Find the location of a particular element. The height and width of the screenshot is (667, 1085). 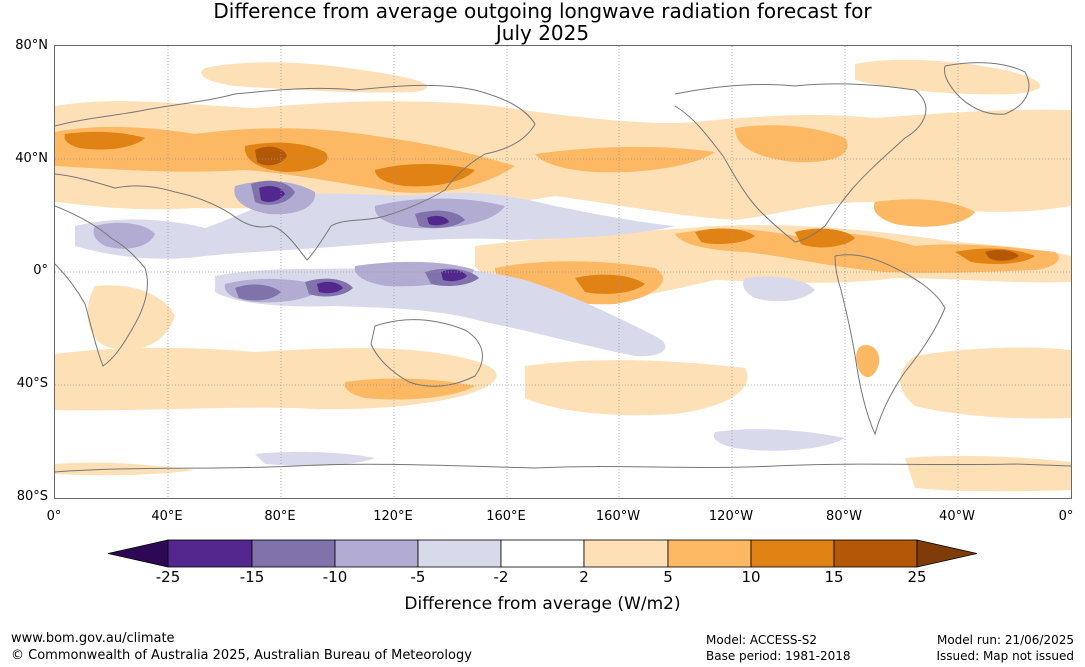

colorbar-svg is located at coordinates (542, 553).